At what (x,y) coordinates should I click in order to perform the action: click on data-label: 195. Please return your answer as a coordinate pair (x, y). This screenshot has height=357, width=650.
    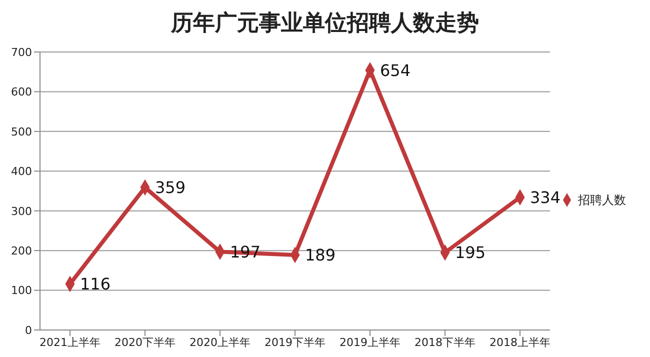
    Looking at the image, I should click on (470, 252).